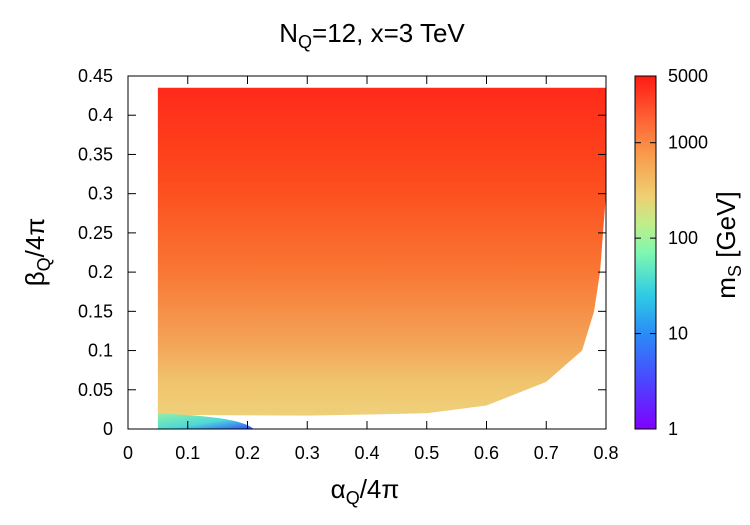 The height and width of the screenshot is (525, 750). What do you see at coordinates (95, 311) in the screenshot?
I see `y-tick-label: 0.15` at bounding box center [95, 311].